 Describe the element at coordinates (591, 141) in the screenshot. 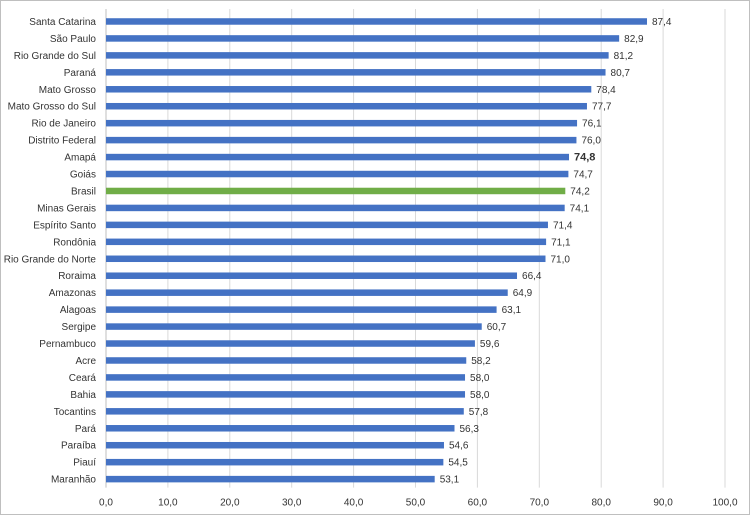

I see `data-label: 76,0` at that location.